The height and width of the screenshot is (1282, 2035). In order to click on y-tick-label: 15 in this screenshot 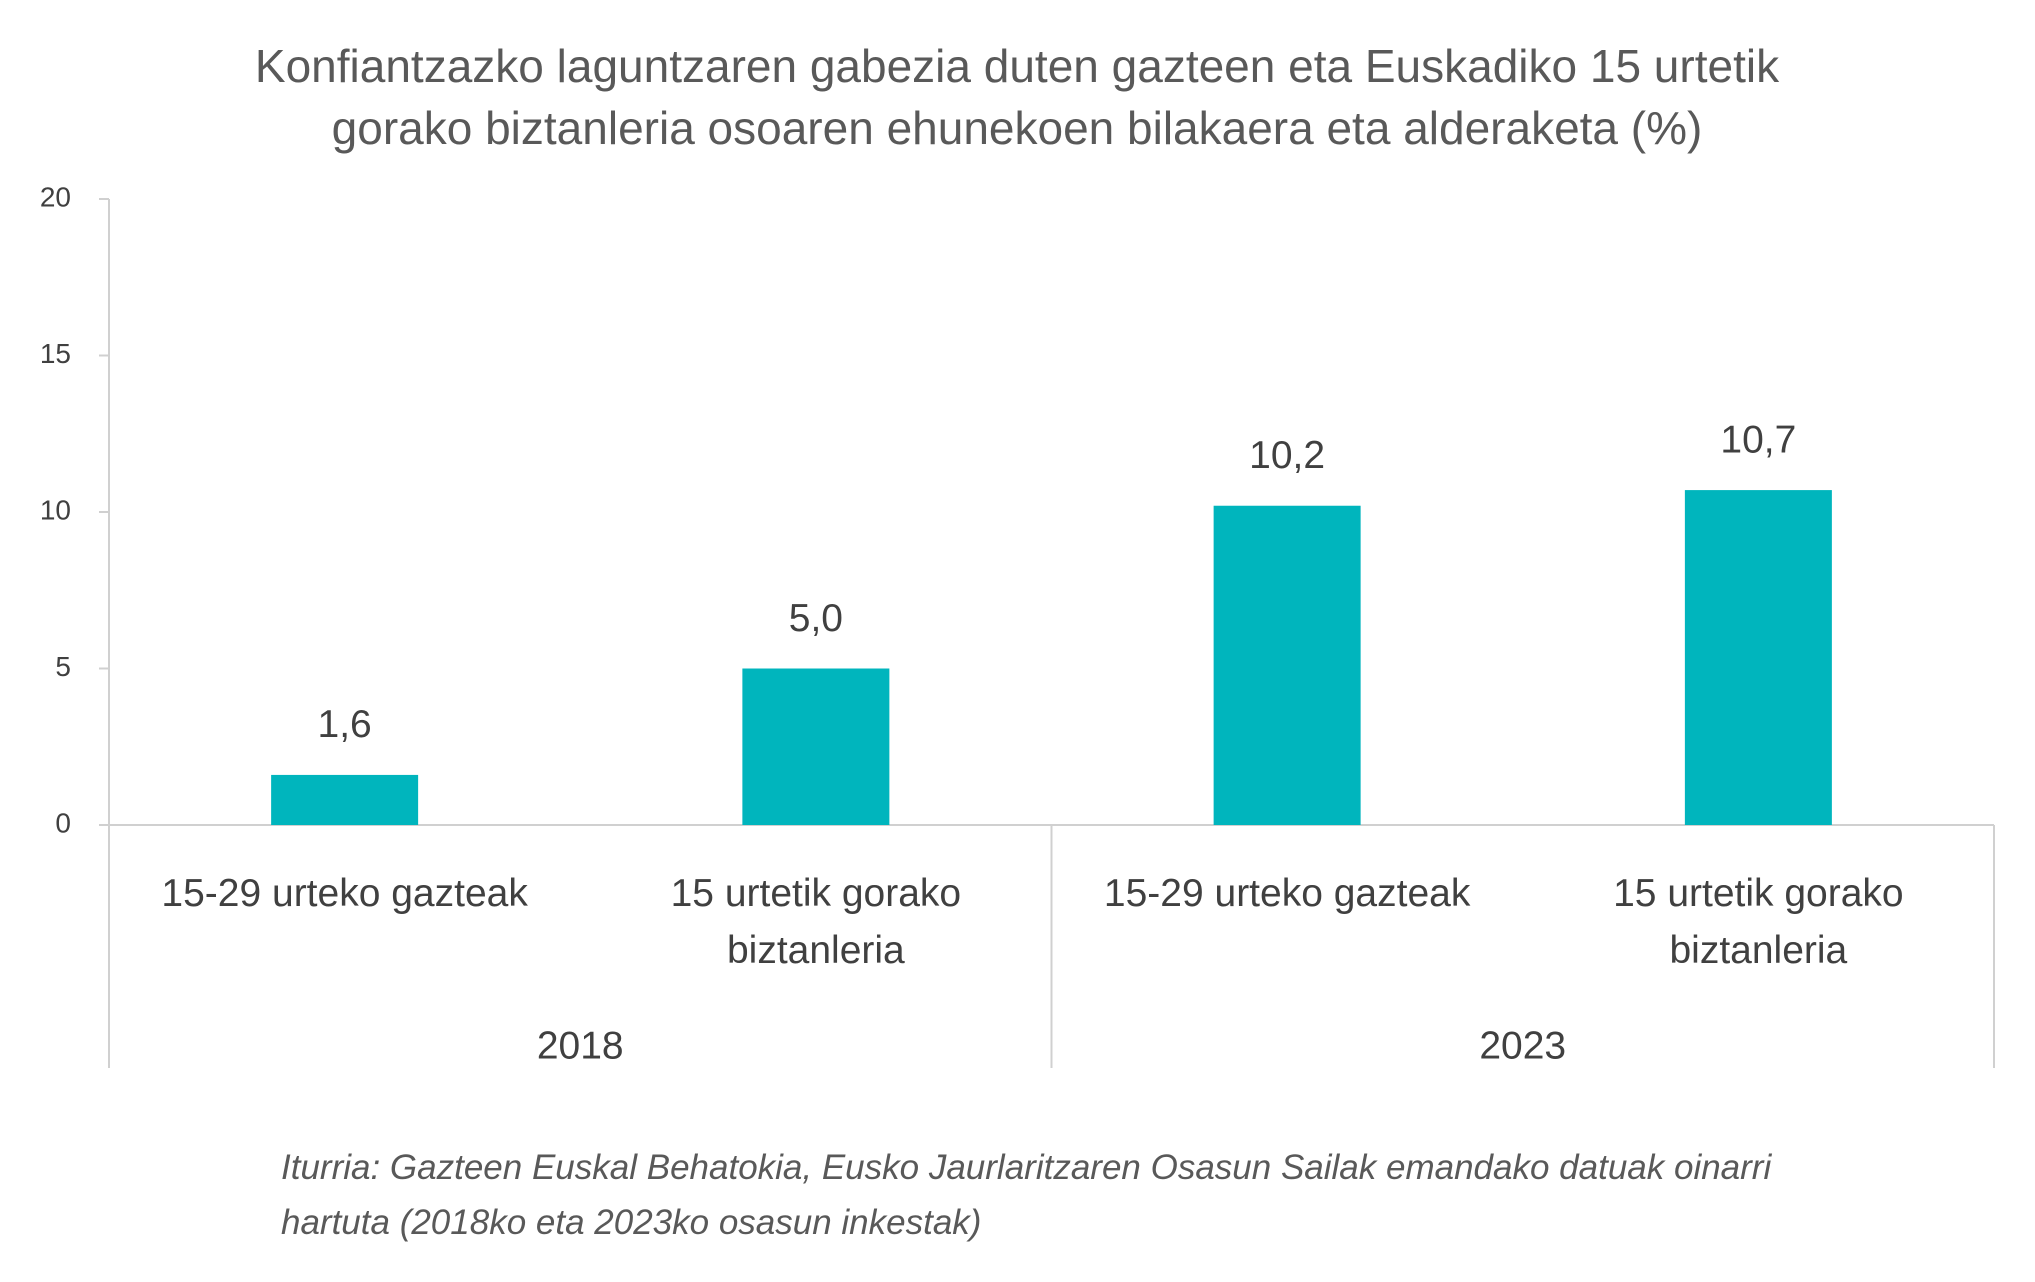, I will do `click(55, 353)`.